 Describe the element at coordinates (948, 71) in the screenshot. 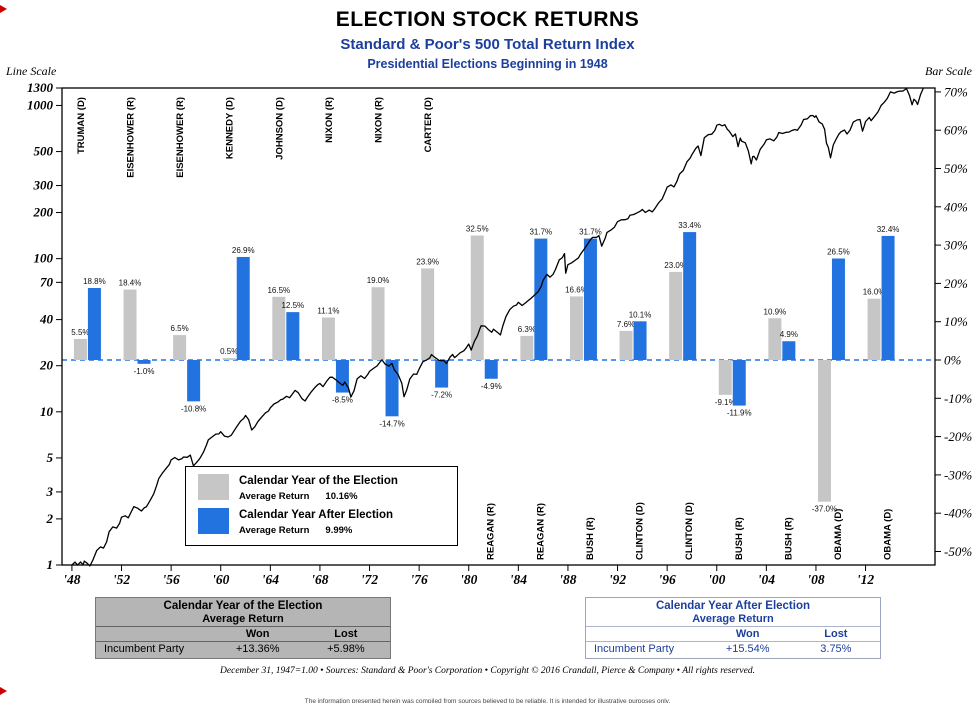

I see `bar-scale-caption: Bar Scale` at that location.